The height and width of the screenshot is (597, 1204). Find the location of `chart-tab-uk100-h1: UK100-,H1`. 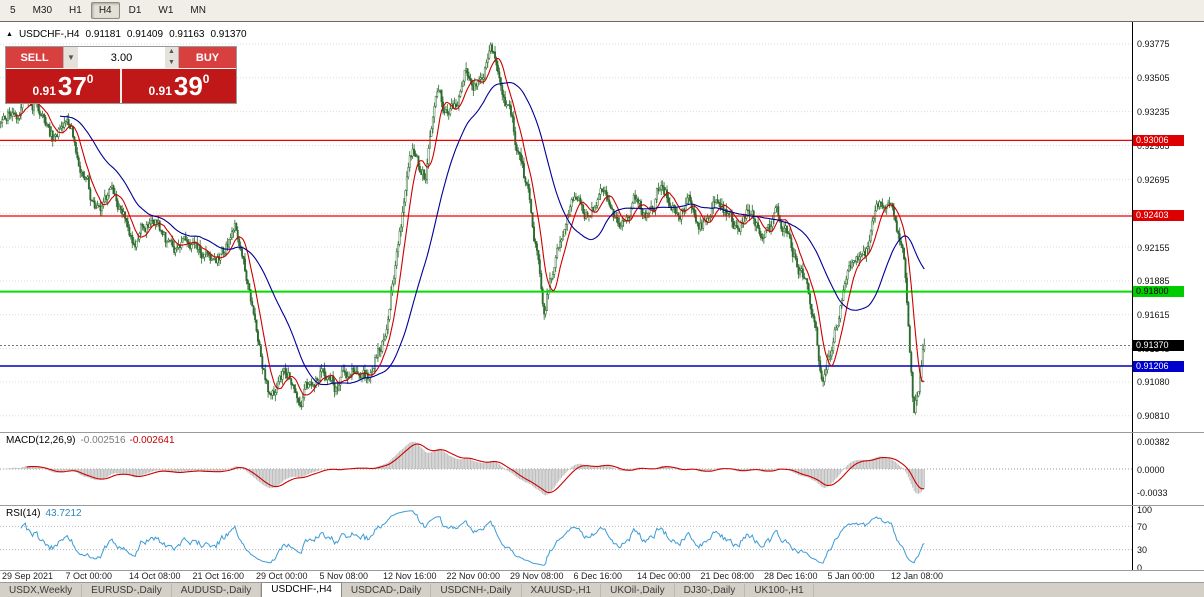

chart-tab-uk100-h1: UK100-,H1 is located at coordinates (779, 590).